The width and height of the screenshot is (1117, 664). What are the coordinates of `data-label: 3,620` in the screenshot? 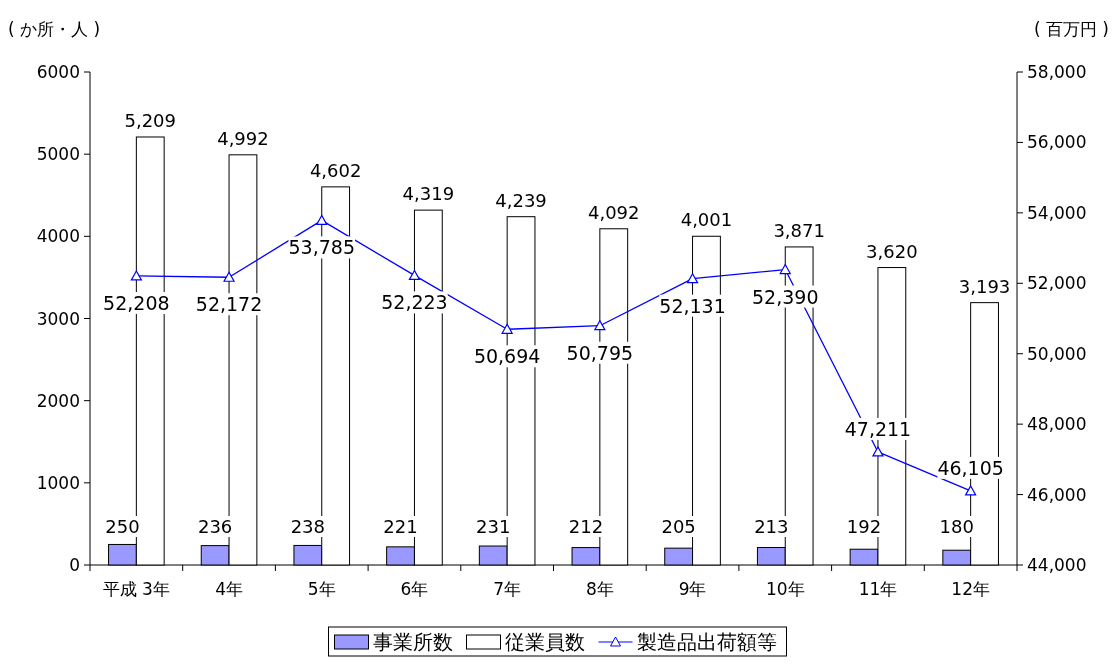 It's located at (892, 251).